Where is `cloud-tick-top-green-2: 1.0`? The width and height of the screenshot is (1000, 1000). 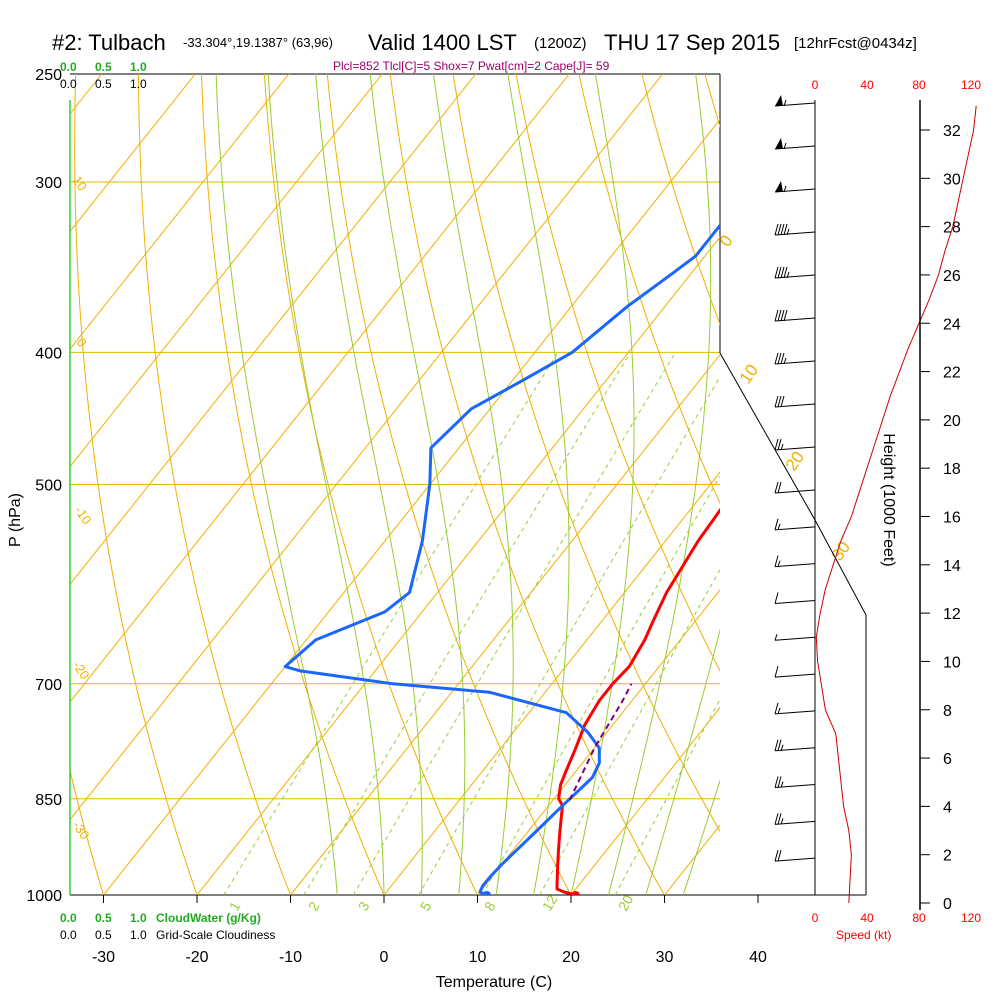 cloud-tick-top-green-2: 1.0 is located at coordinates (138, 67).